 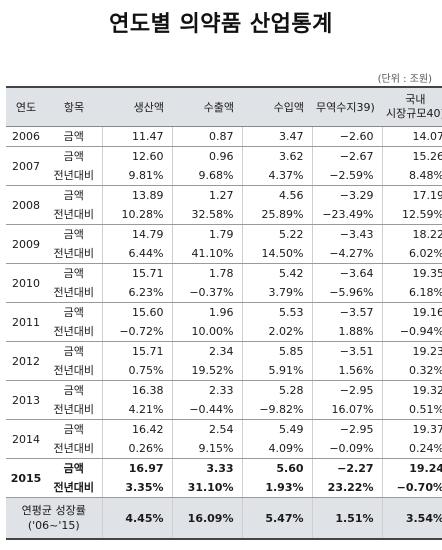 I want to click on amount-market-size: 17.19, so click(x=427, y=195).